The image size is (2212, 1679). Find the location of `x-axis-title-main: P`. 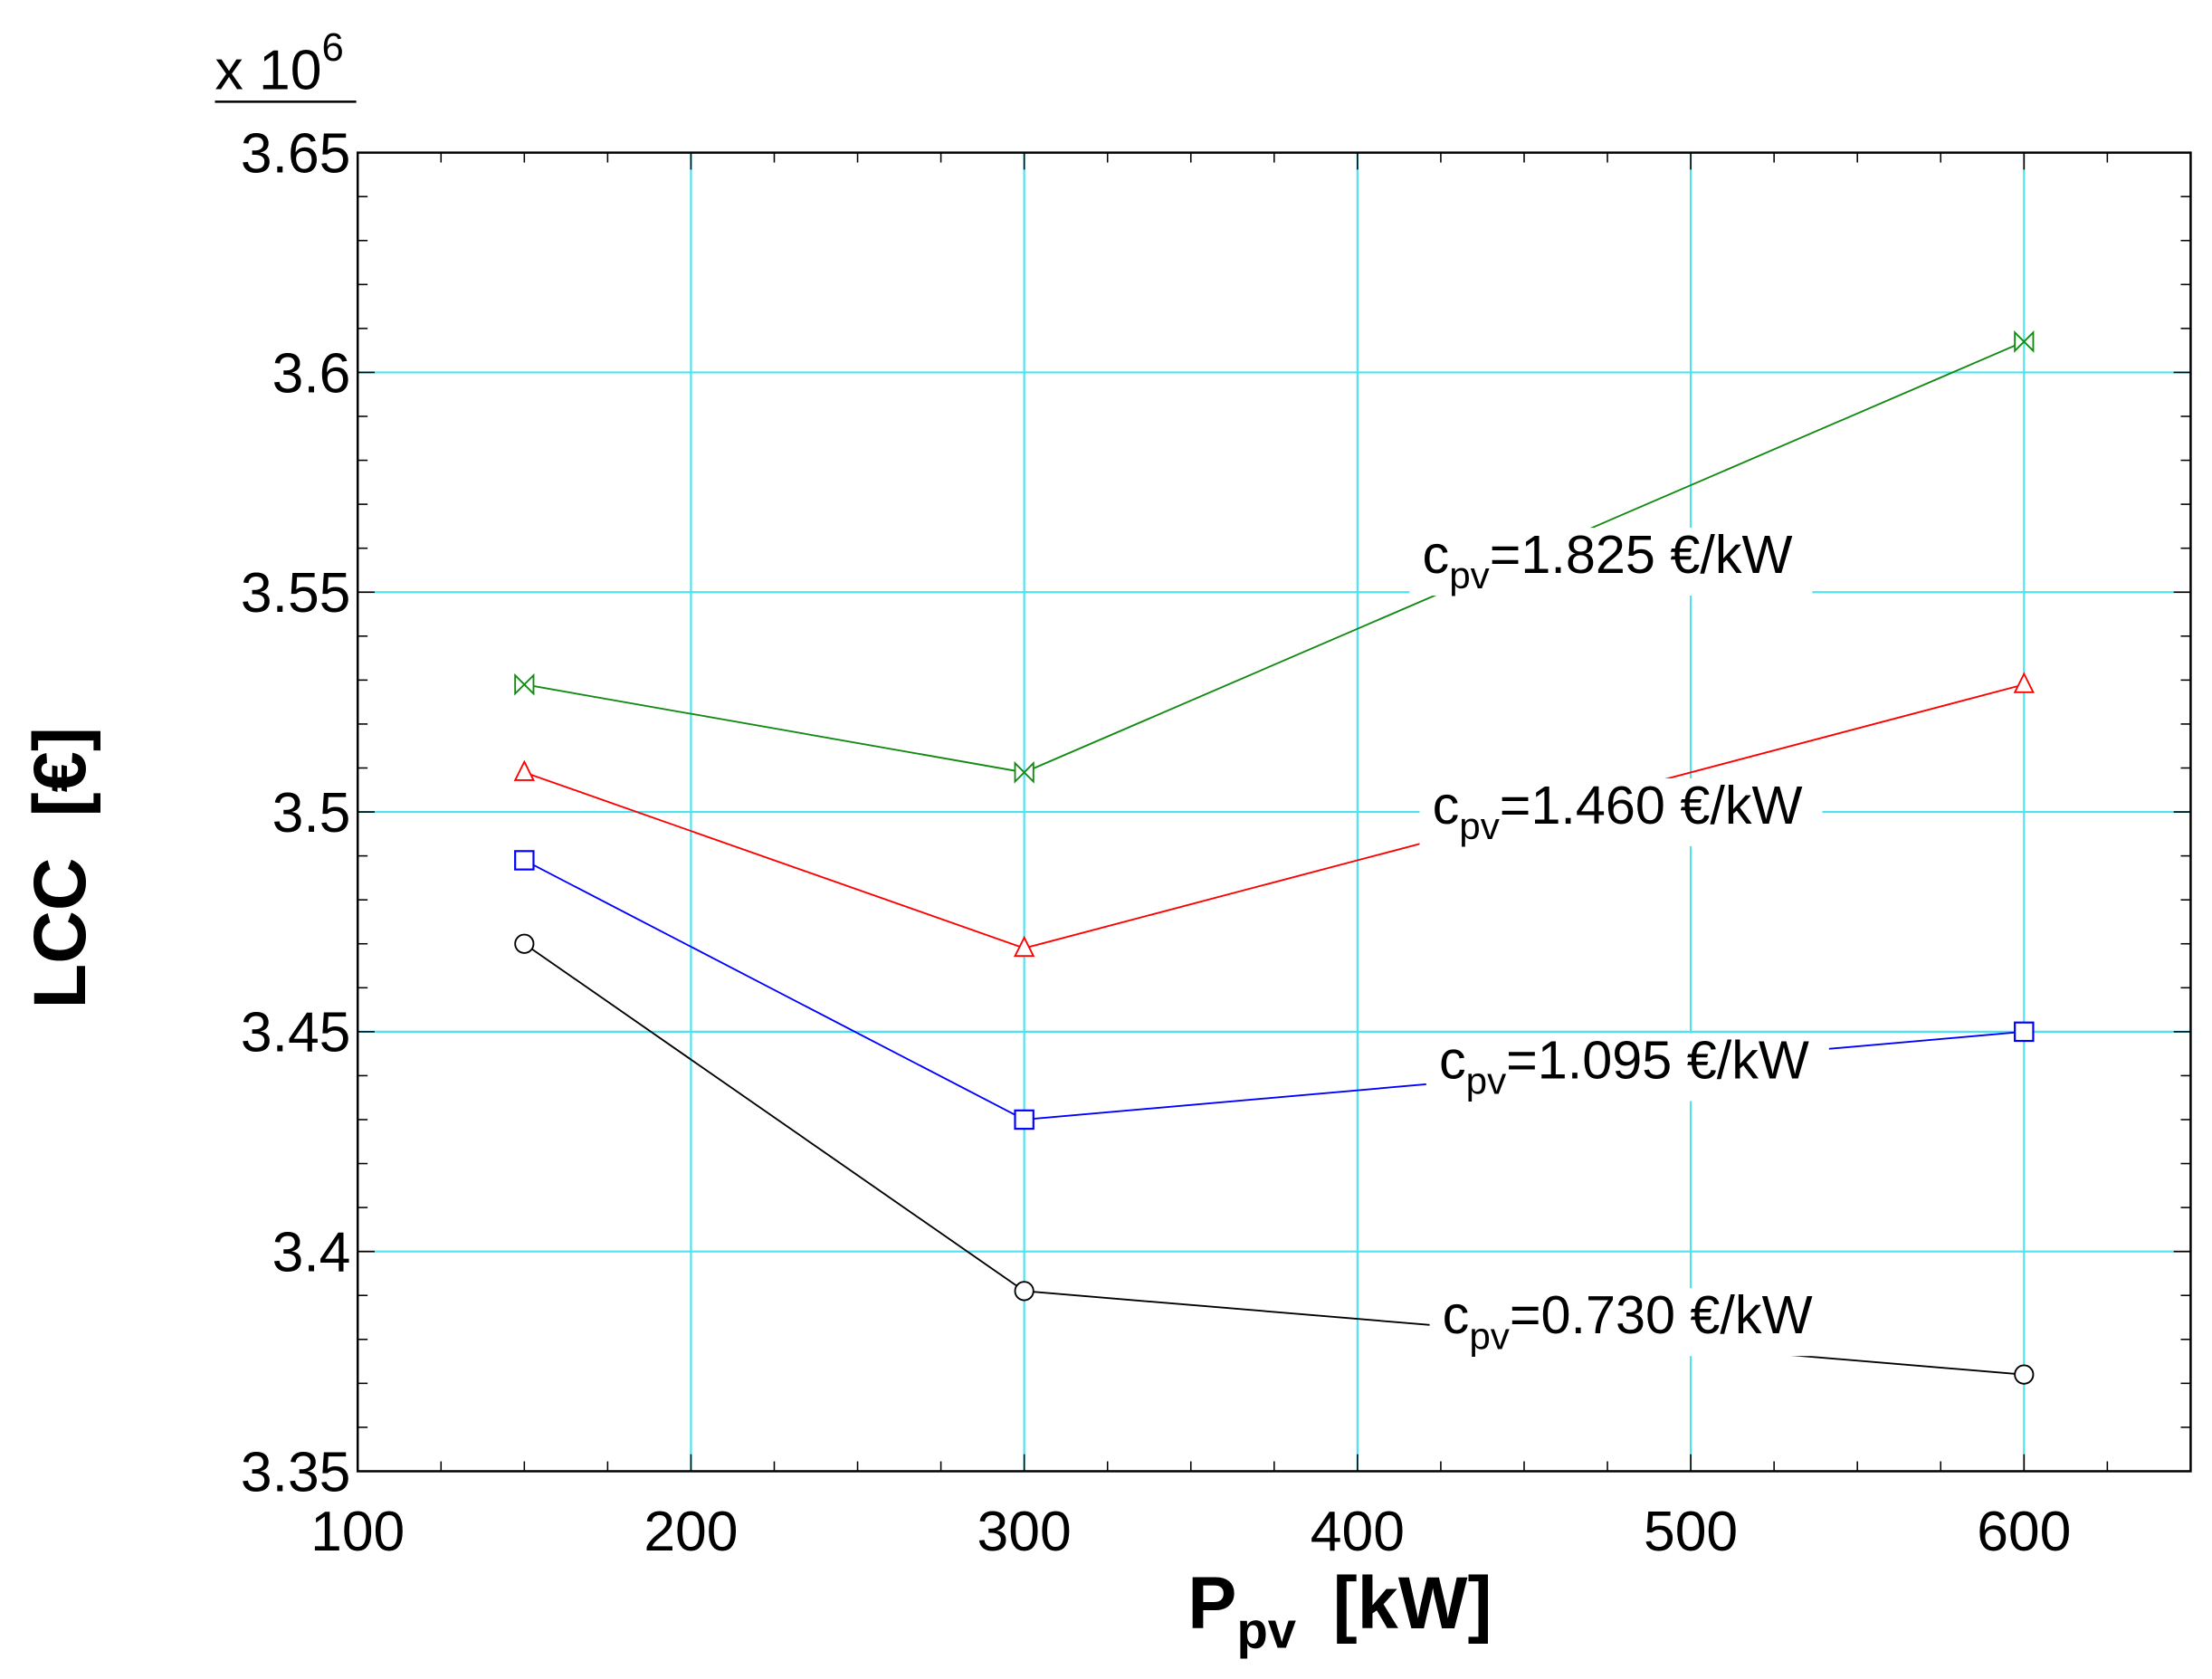

x-axis-title-main: P is located at coordinates (1211, 1604).